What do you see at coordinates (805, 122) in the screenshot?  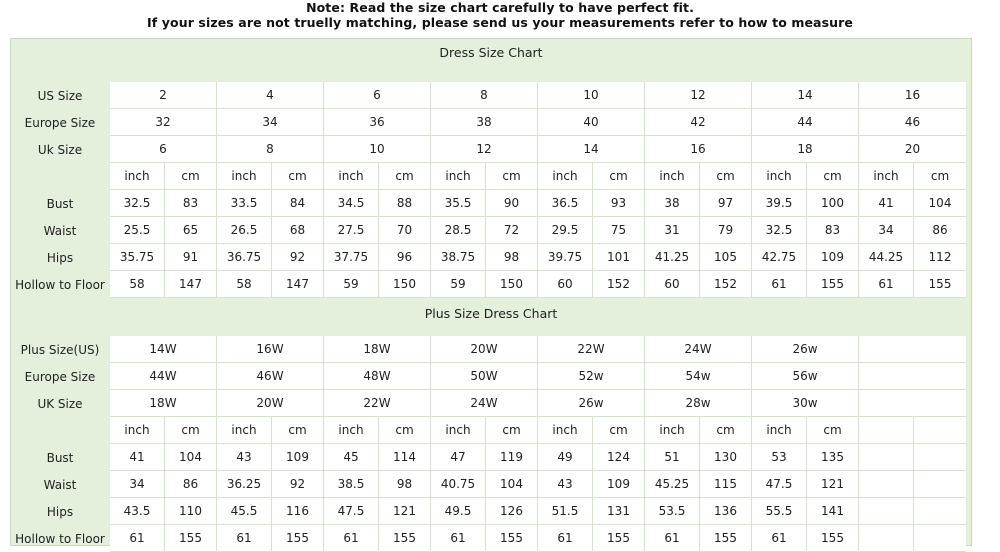 I see `table-cell: 44` at bounding box center [805, 122].